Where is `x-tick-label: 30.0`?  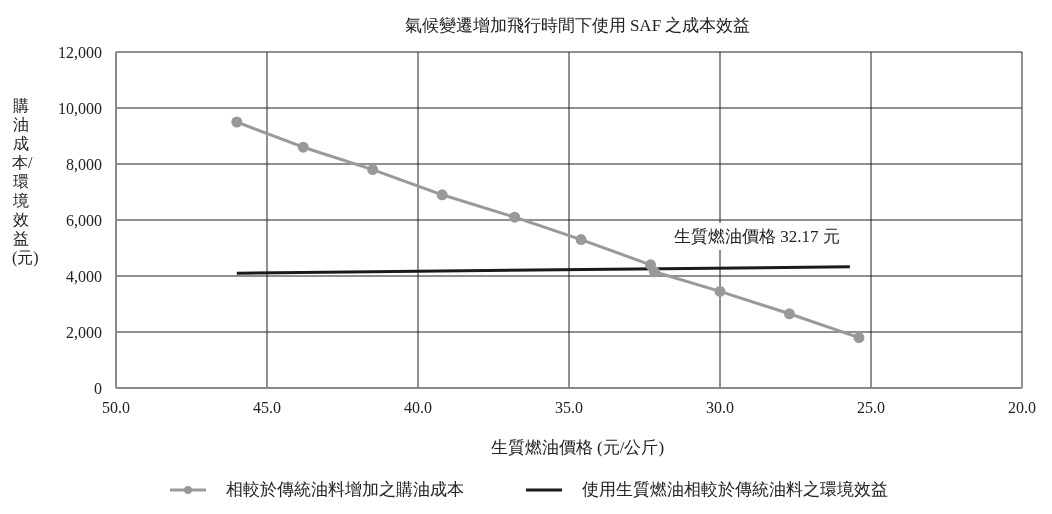
x-tick-label: 30.0 is located at coordinates (720, 408).